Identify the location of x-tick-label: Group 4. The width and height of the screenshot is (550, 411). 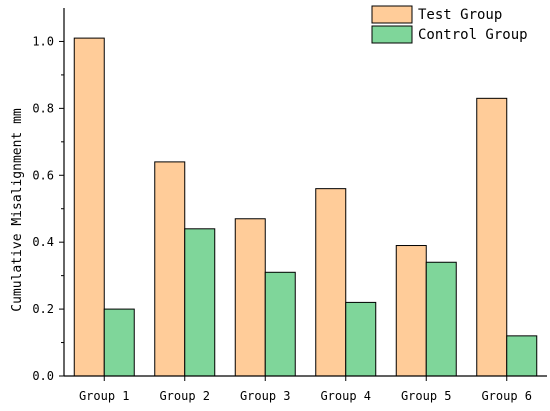
(345, 396).